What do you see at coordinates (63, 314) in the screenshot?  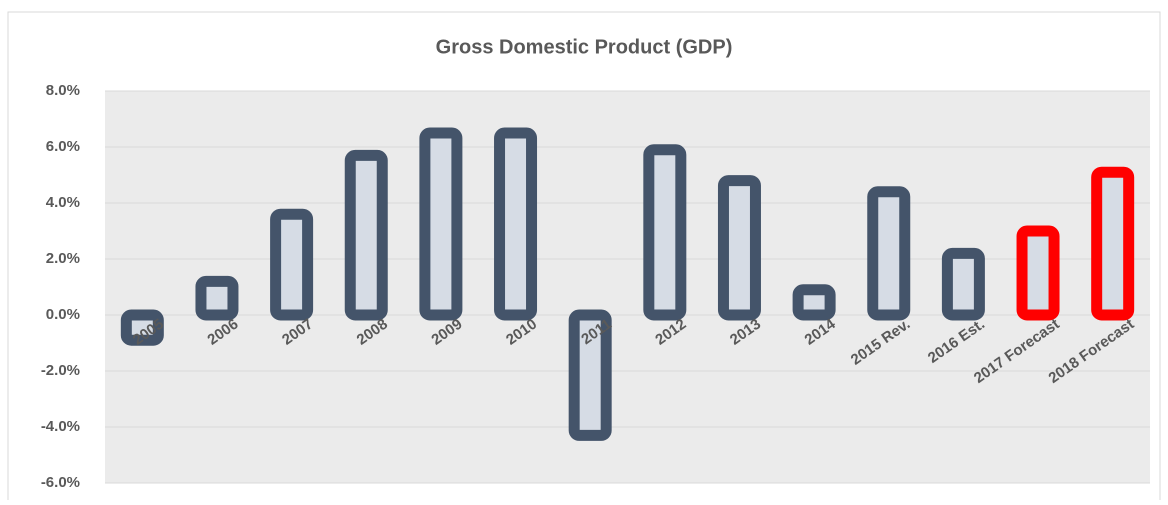 I see `y-tick-label: 0.0%` at bounding box center [63, 314].